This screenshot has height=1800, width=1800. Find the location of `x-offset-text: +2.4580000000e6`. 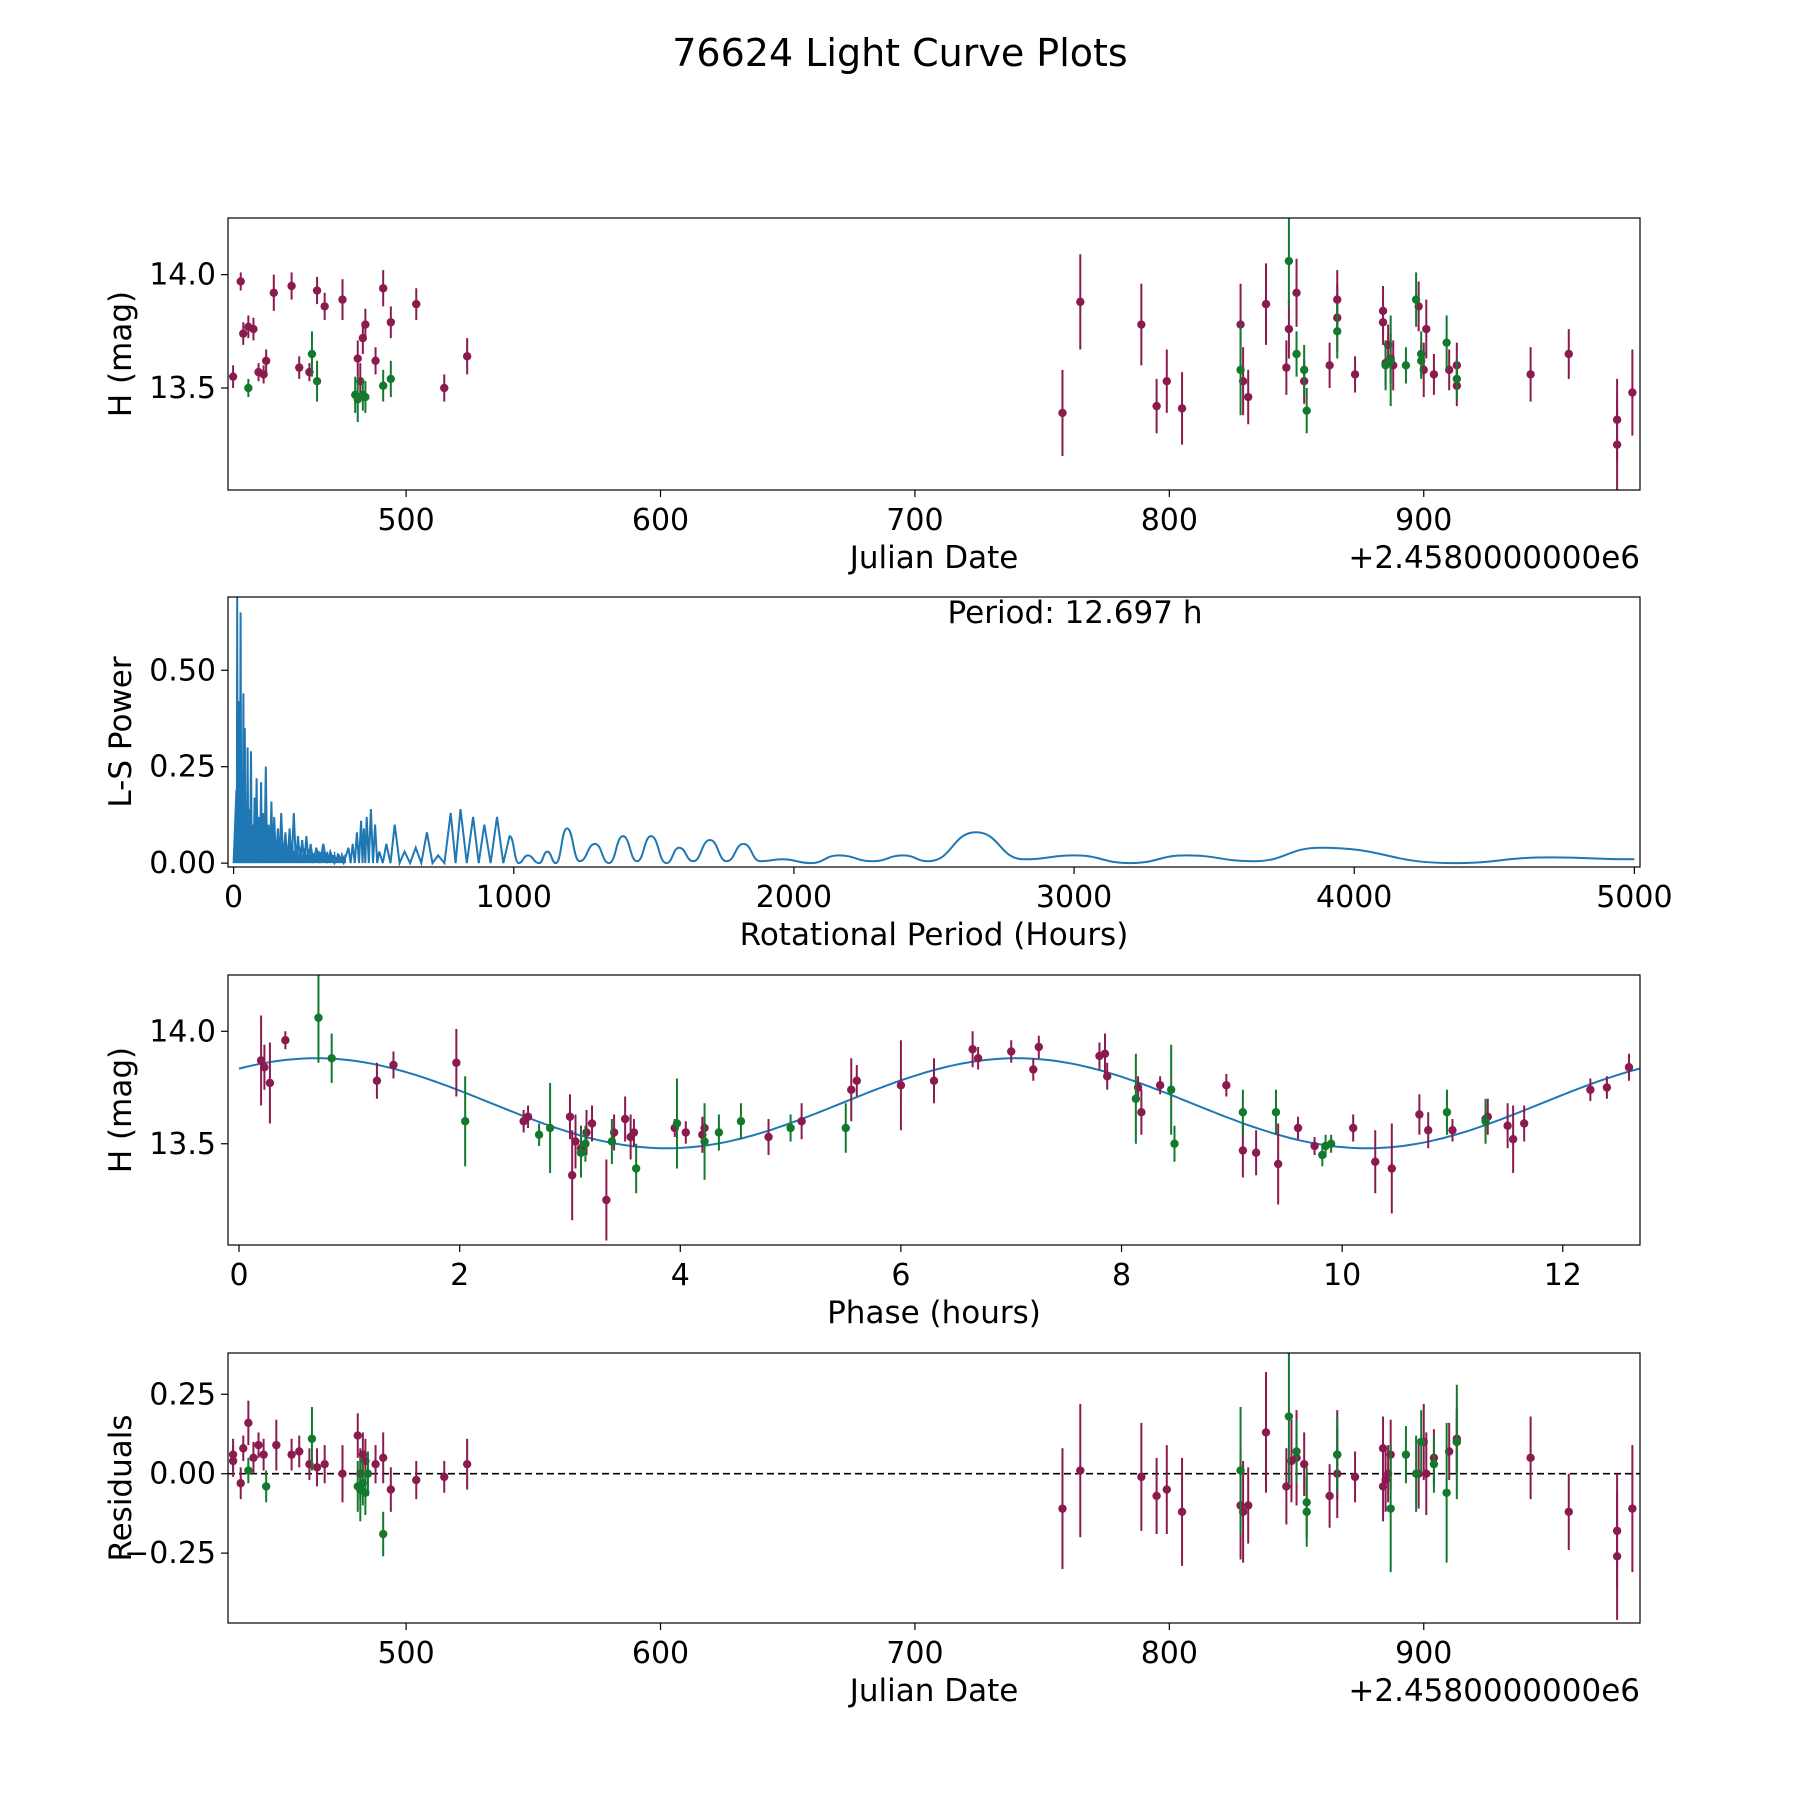

x-offset-text: +2.4580000000e6 is located at coordinates (1494, 1691).